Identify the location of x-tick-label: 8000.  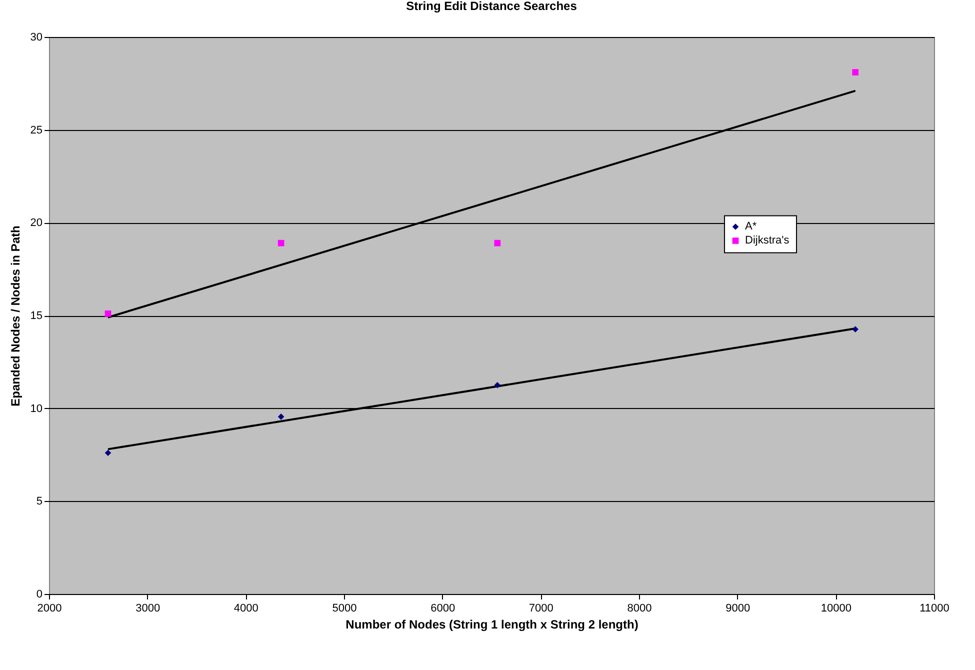
(639, 608).